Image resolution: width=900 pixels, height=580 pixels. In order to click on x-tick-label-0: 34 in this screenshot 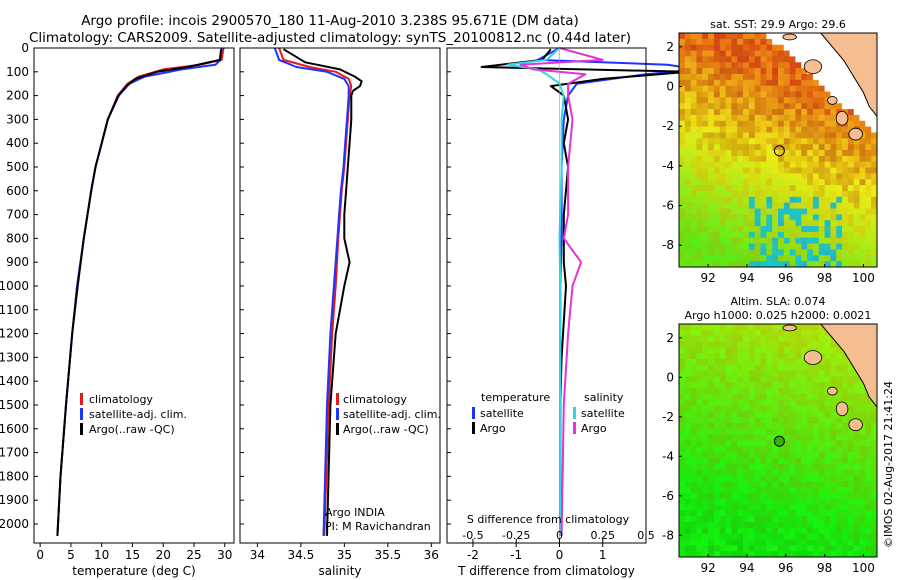, I will do `click(257, 555)`.